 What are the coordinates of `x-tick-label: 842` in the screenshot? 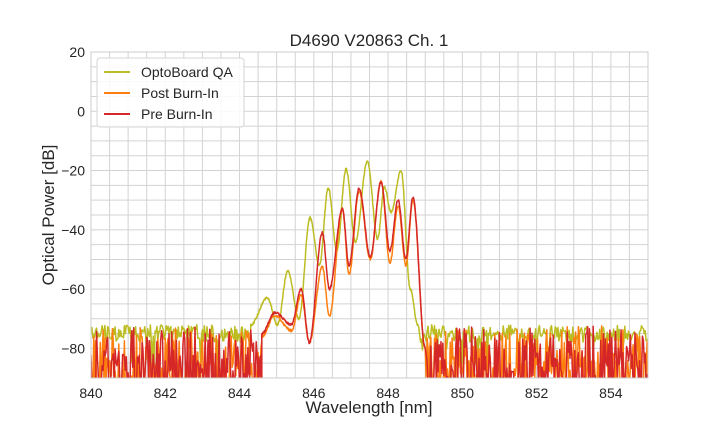 It's located at (166, 393).